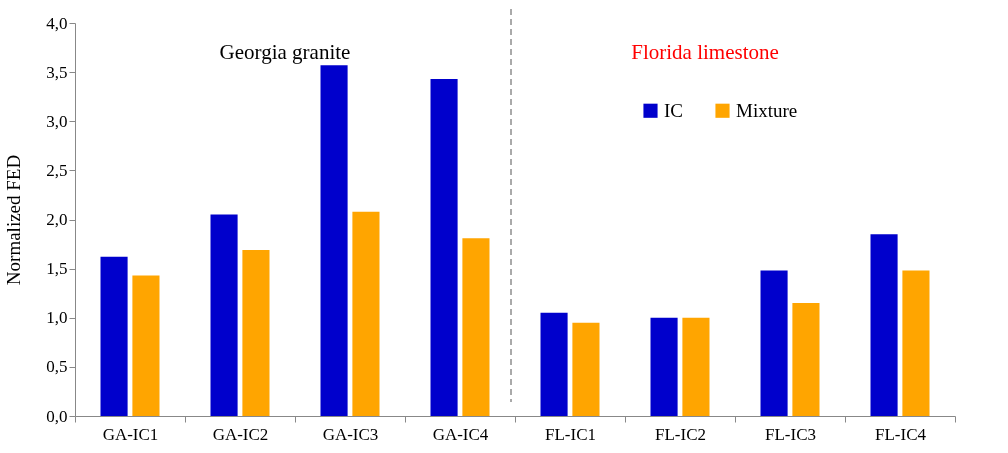 This screenshot has height=453, width=1008. I want to click on x-tick-label: GA-IC4, so click(460, 434).